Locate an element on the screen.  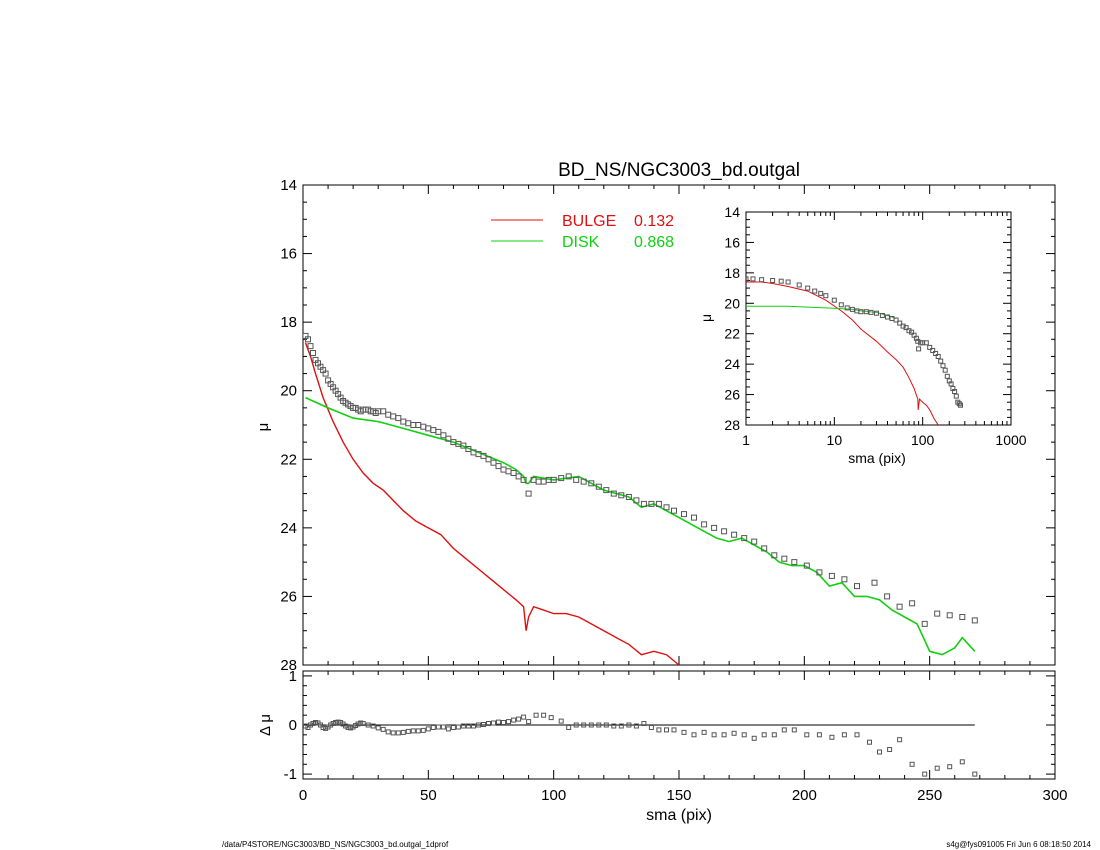
inset-xtick-label: 1 is located at coordinates (746, 440).